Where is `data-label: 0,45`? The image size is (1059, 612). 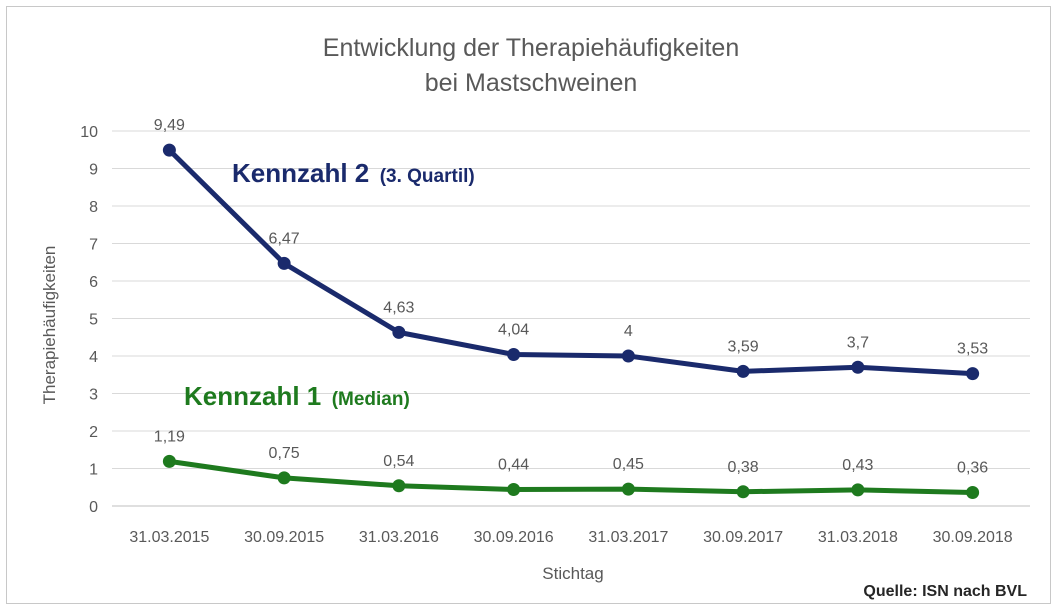
data-label: 0,45 is located at coordinates (628, 464).